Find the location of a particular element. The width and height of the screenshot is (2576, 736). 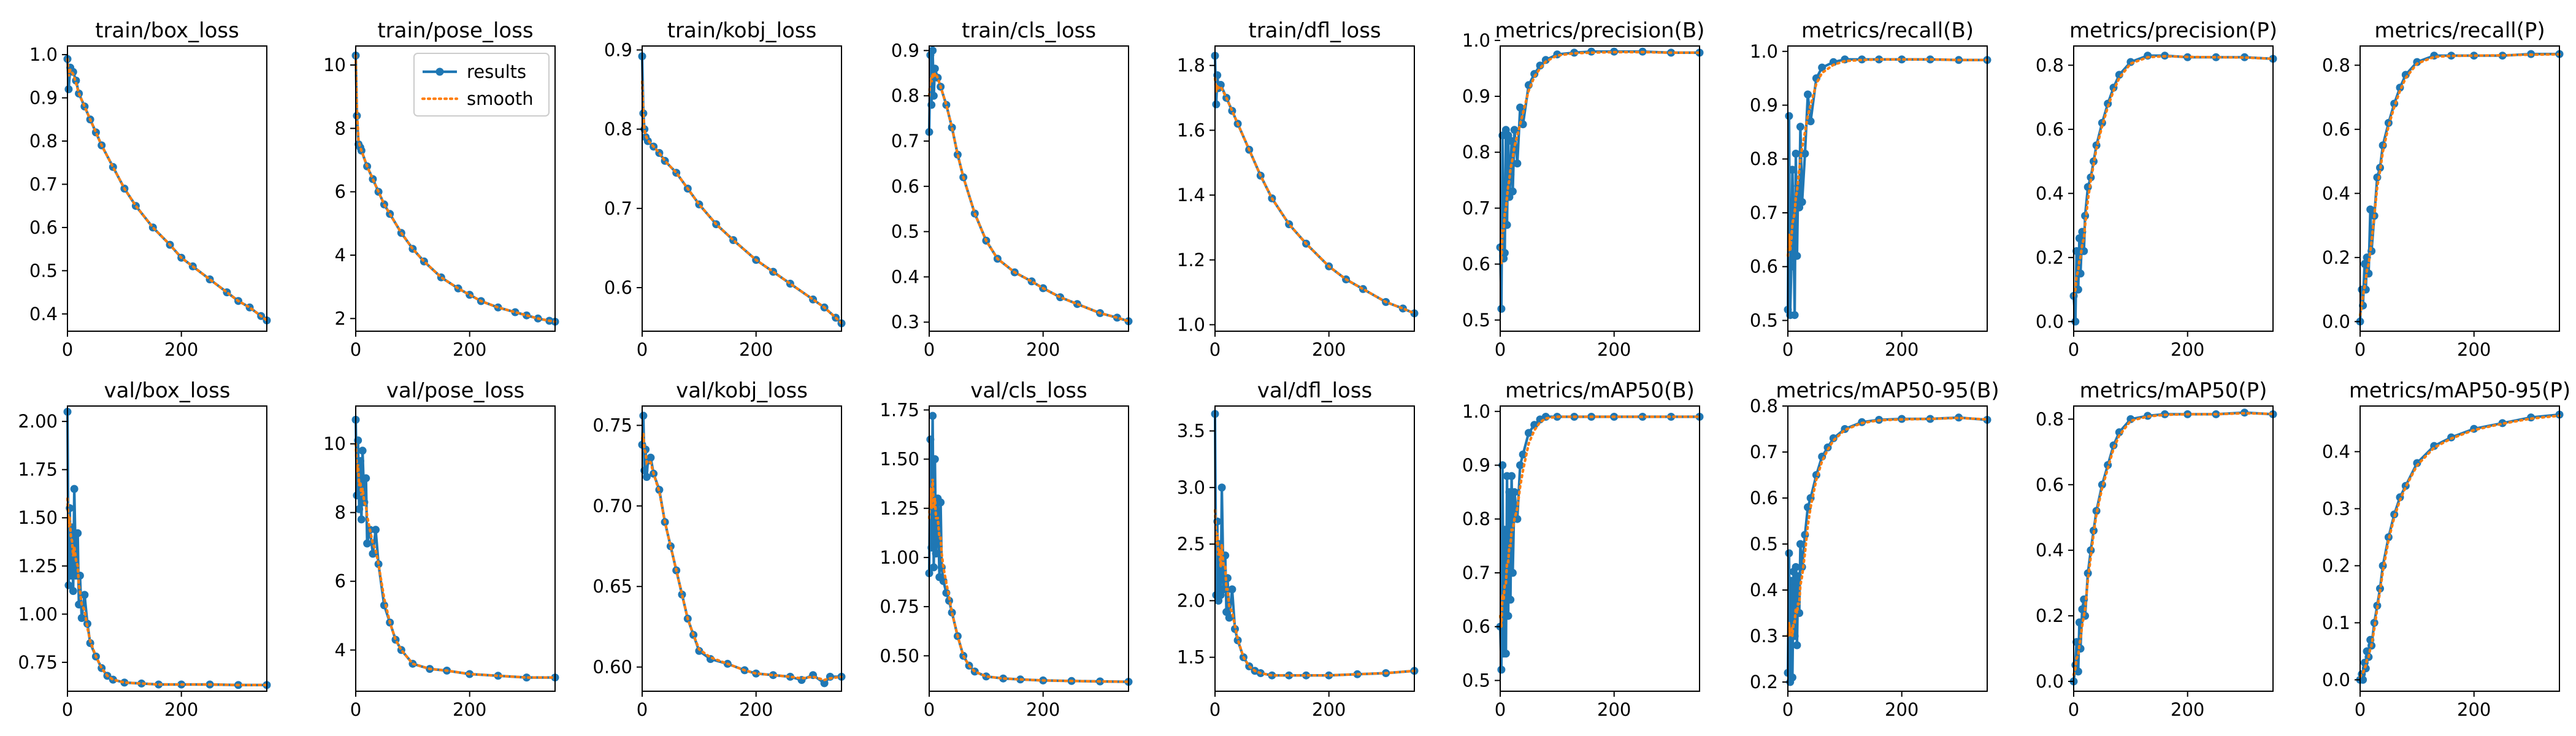

subplot-title: metrics/mAP50(B) is located at coordinates (1600, 390).